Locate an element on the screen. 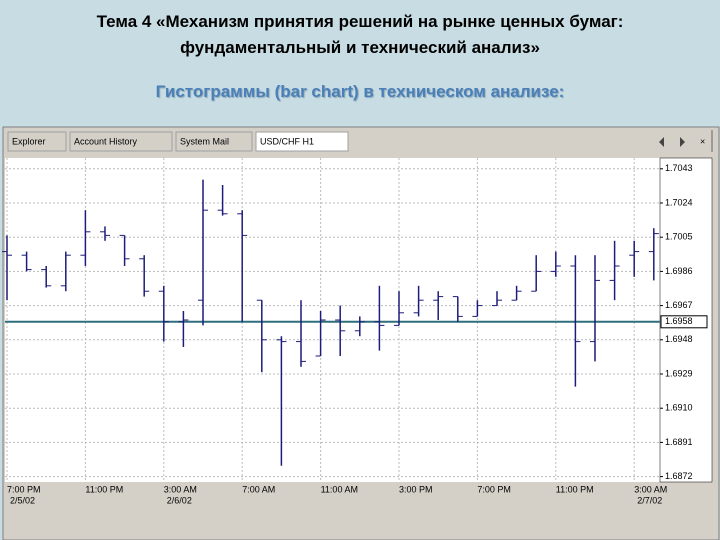 The image size is (720, 540). y-tick-label: 1.7005 is located at coordinates (679, 237).